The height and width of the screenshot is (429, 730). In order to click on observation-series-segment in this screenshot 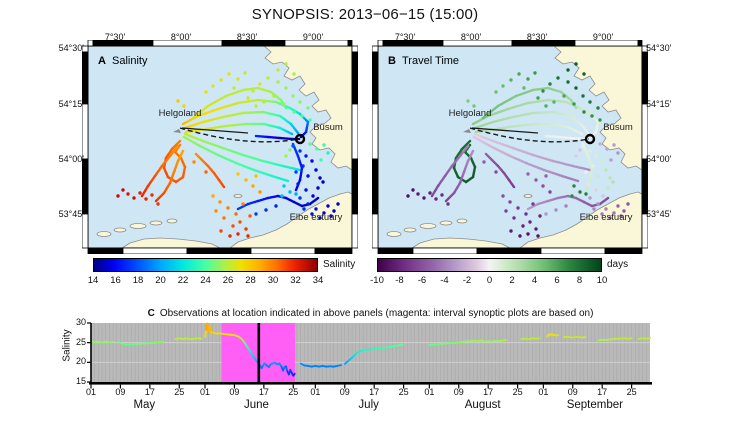, I will do `click(210, 328)`.